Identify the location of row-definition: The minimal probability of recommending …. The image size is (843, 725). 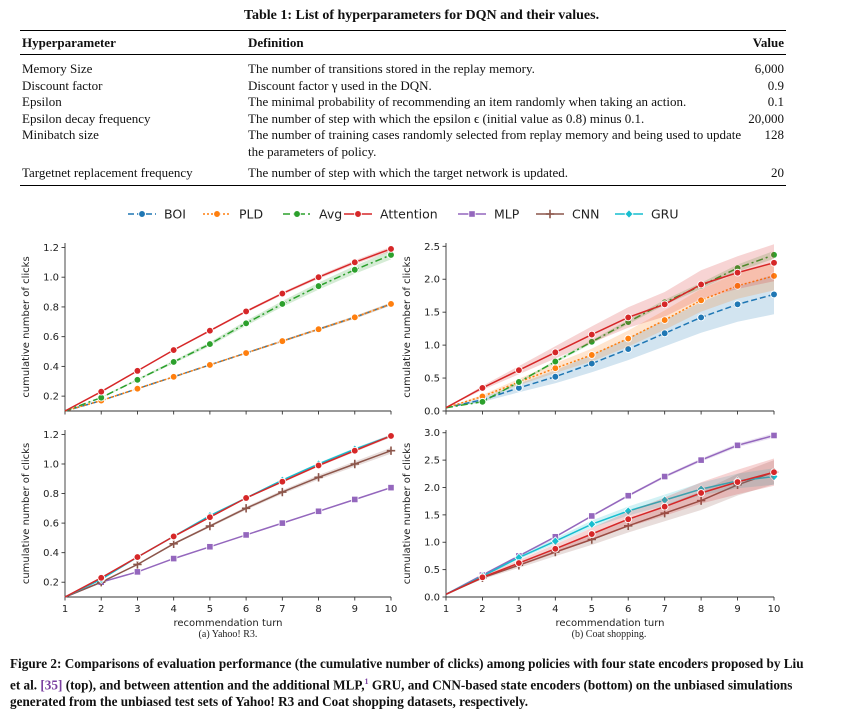
(467, 101).